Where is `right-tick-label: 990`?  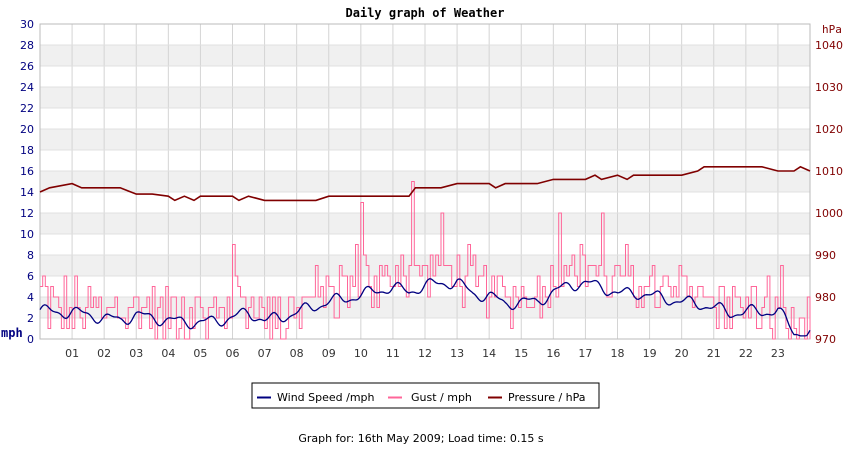 right-tick-label: 990 is located at coordinates (825, 255).